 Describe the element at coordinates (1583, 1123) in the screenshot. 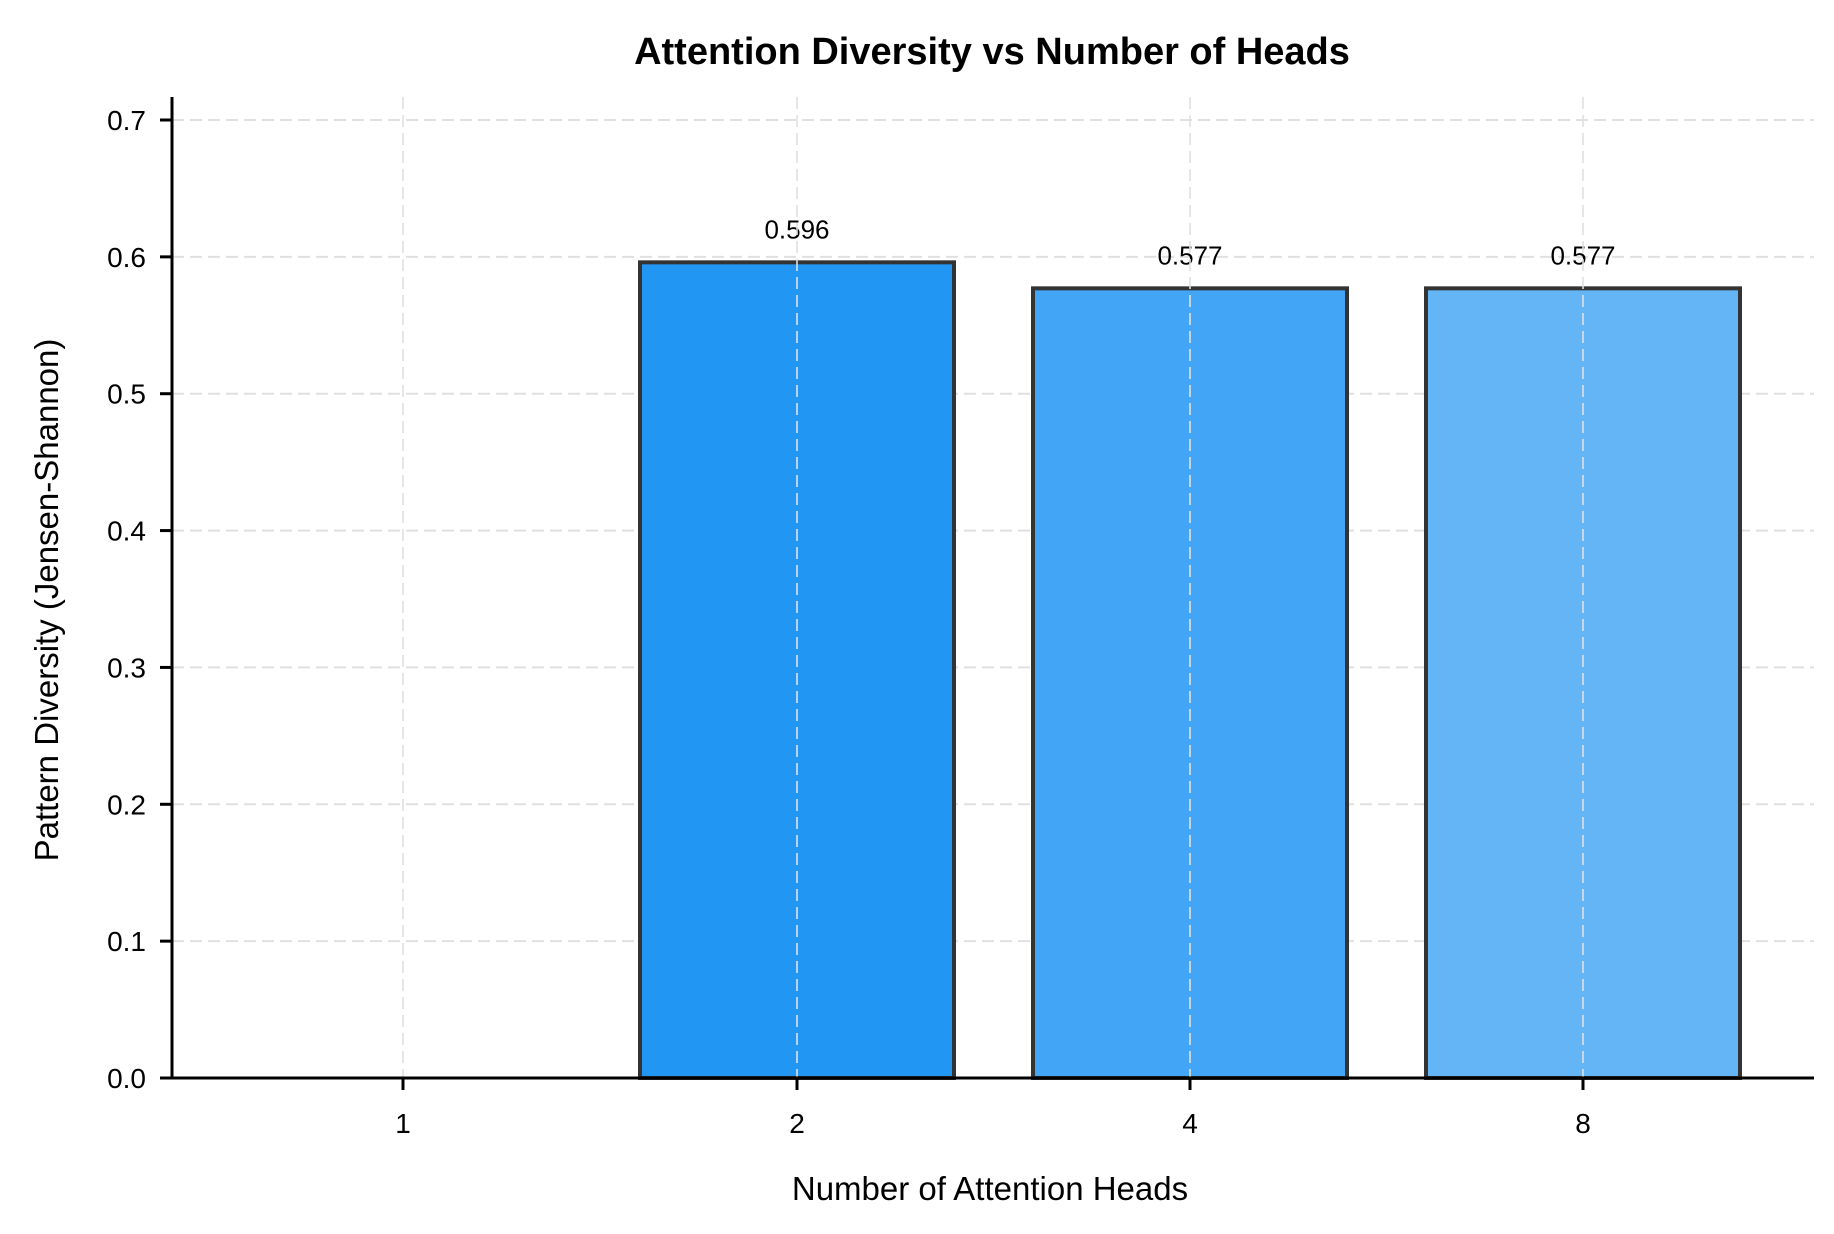

I see `x-tick-label: 8` at that location.